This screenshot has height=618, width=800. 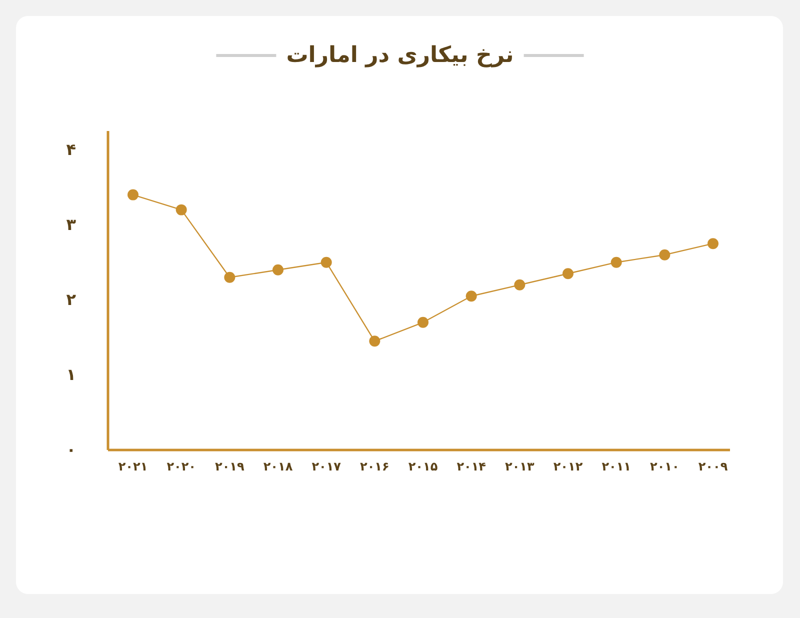 What do you see at coordinates (400, 55) in the screenshot?
I see `chart-title: نرخ بیکاری در امارات` at bounding box center [400, 55].